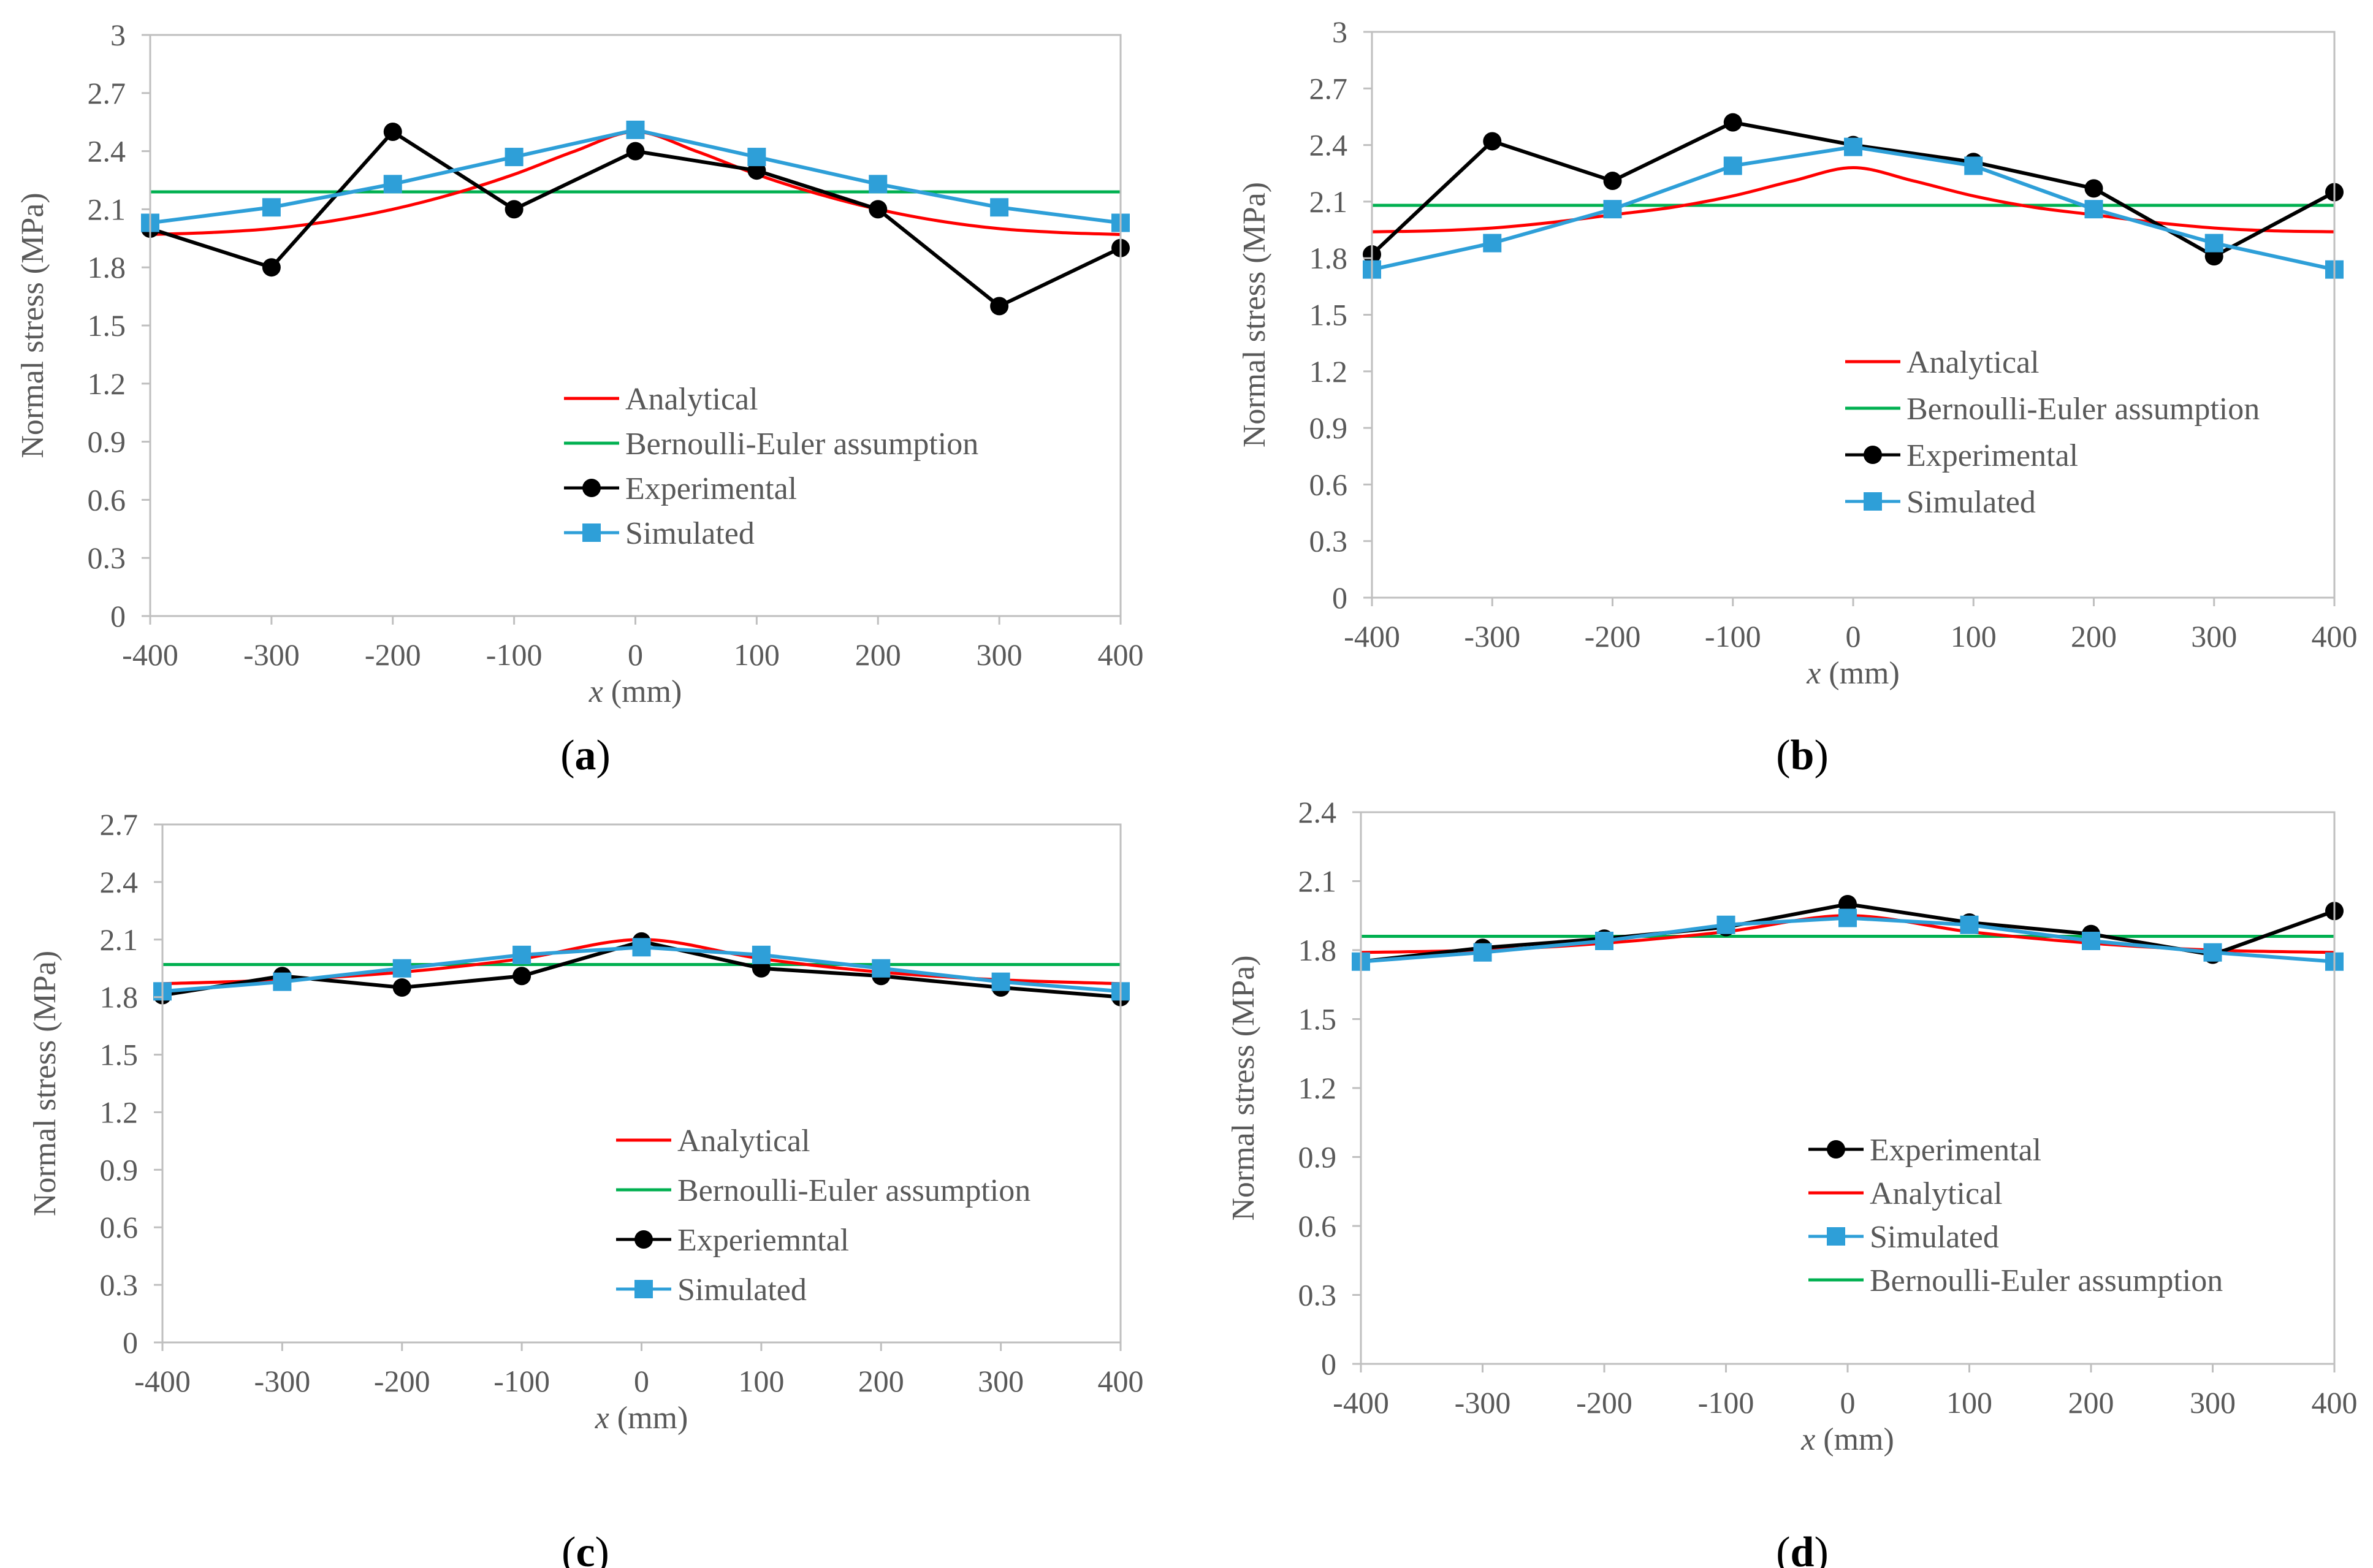  Describe the element at coordinates (1733, 636) in the screenshot. I see `x-tick-label-b: -100` at that location.